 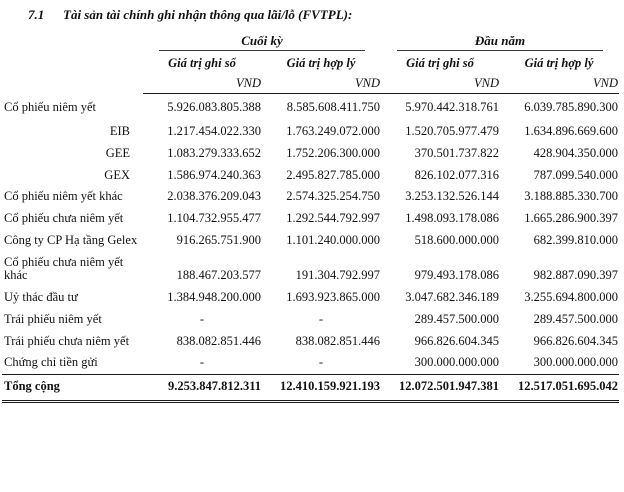 What do you see at coordinates (119, 131) in the screenshot?
I see `row-label: EIB` at bounding box center [119, 131].